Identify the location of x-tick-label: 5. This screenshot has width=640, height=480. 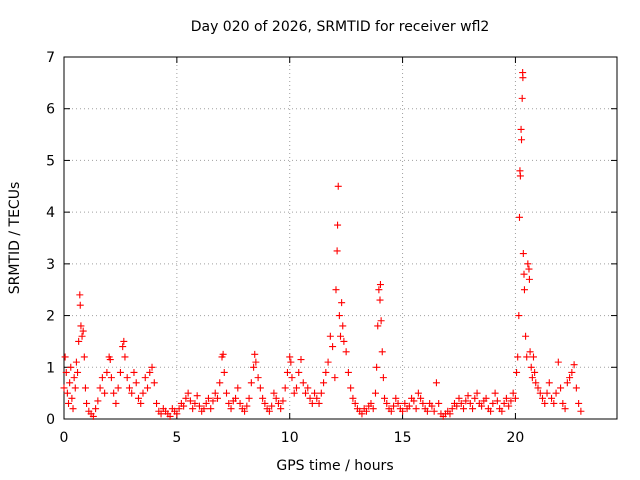
(176, 438).